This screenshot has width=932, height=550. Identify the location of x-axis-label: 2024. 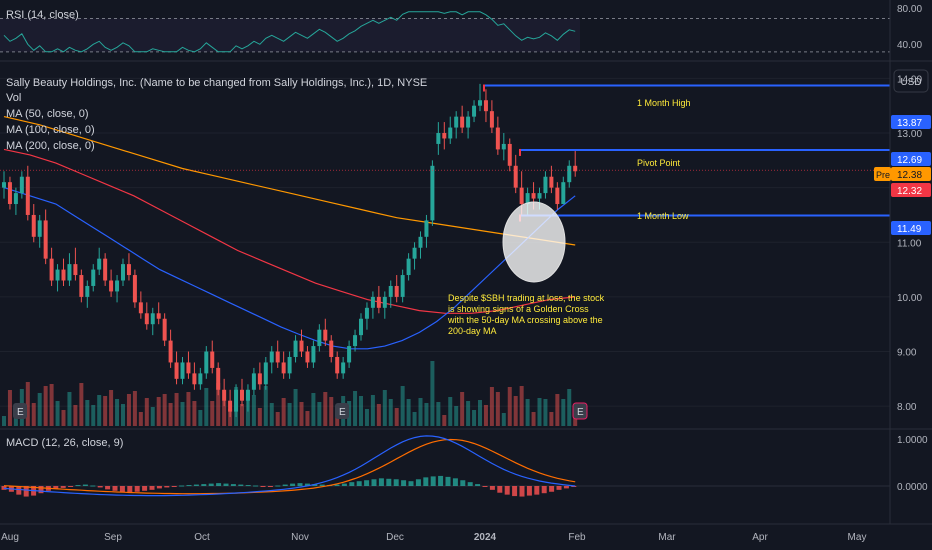
(485, 537).